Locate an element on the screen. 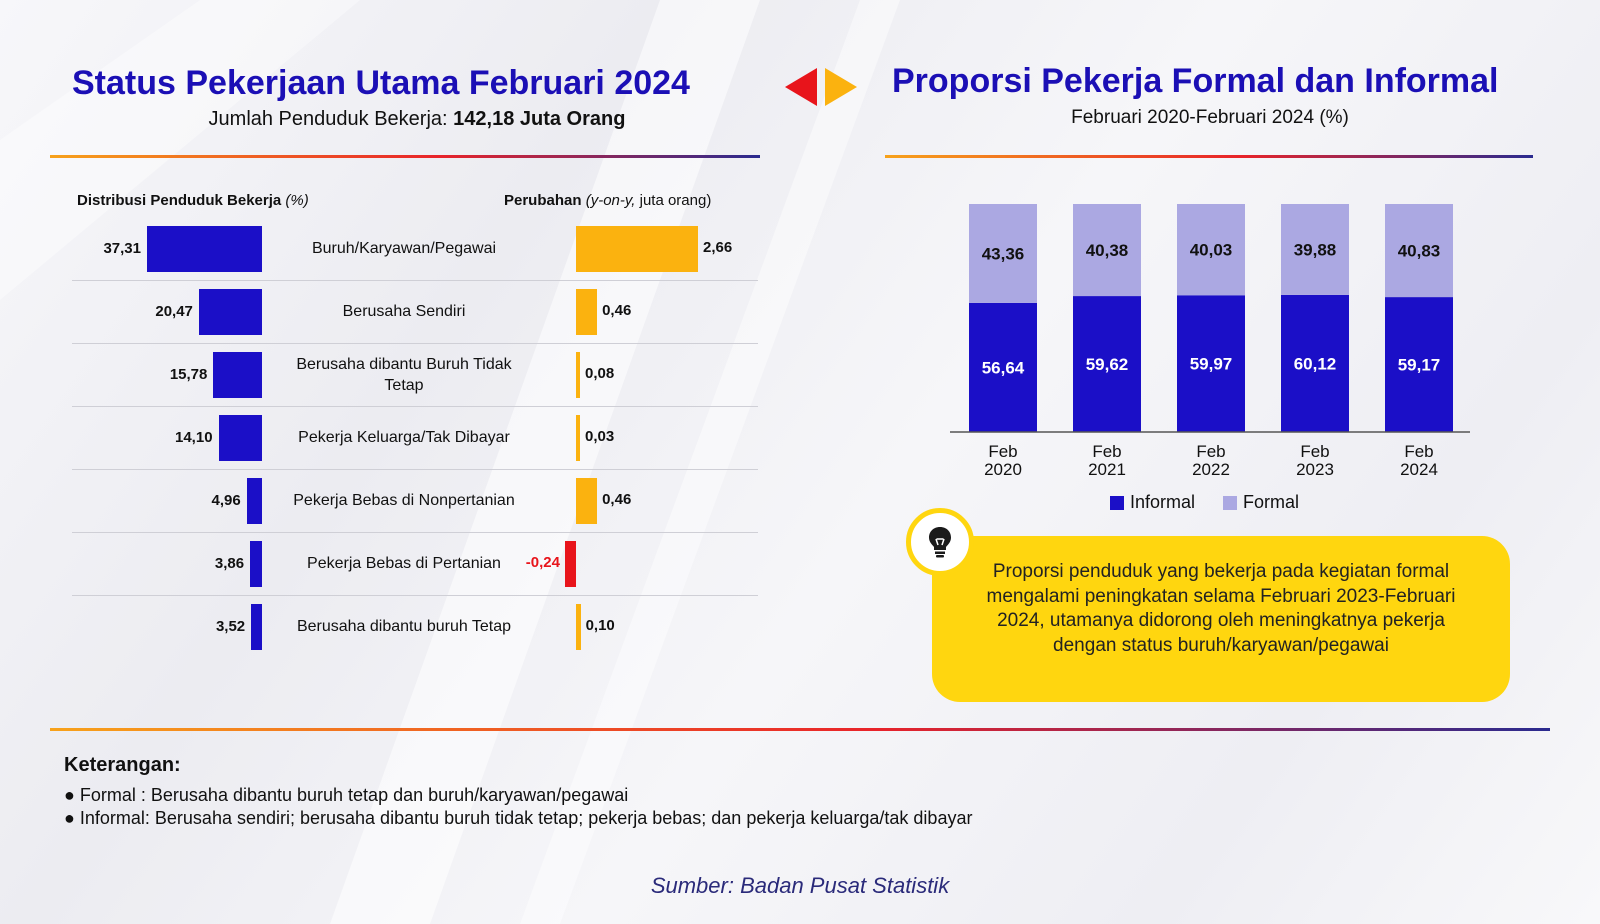 The image size is (1600, 924). formal-value: 43,36 is located at coordinates (1003, 253).